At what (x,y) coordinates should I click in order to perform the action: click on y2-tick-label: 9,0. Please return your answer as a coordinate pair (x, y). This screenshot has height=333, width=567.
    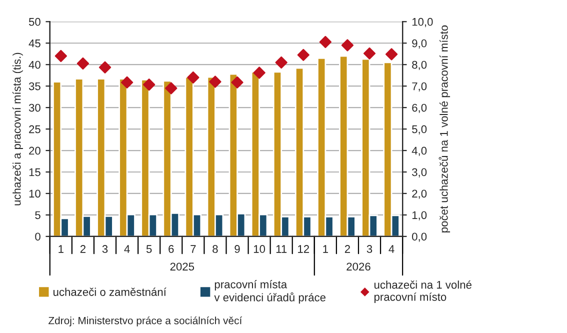
    Looking at the image, I should click on (419, 44).